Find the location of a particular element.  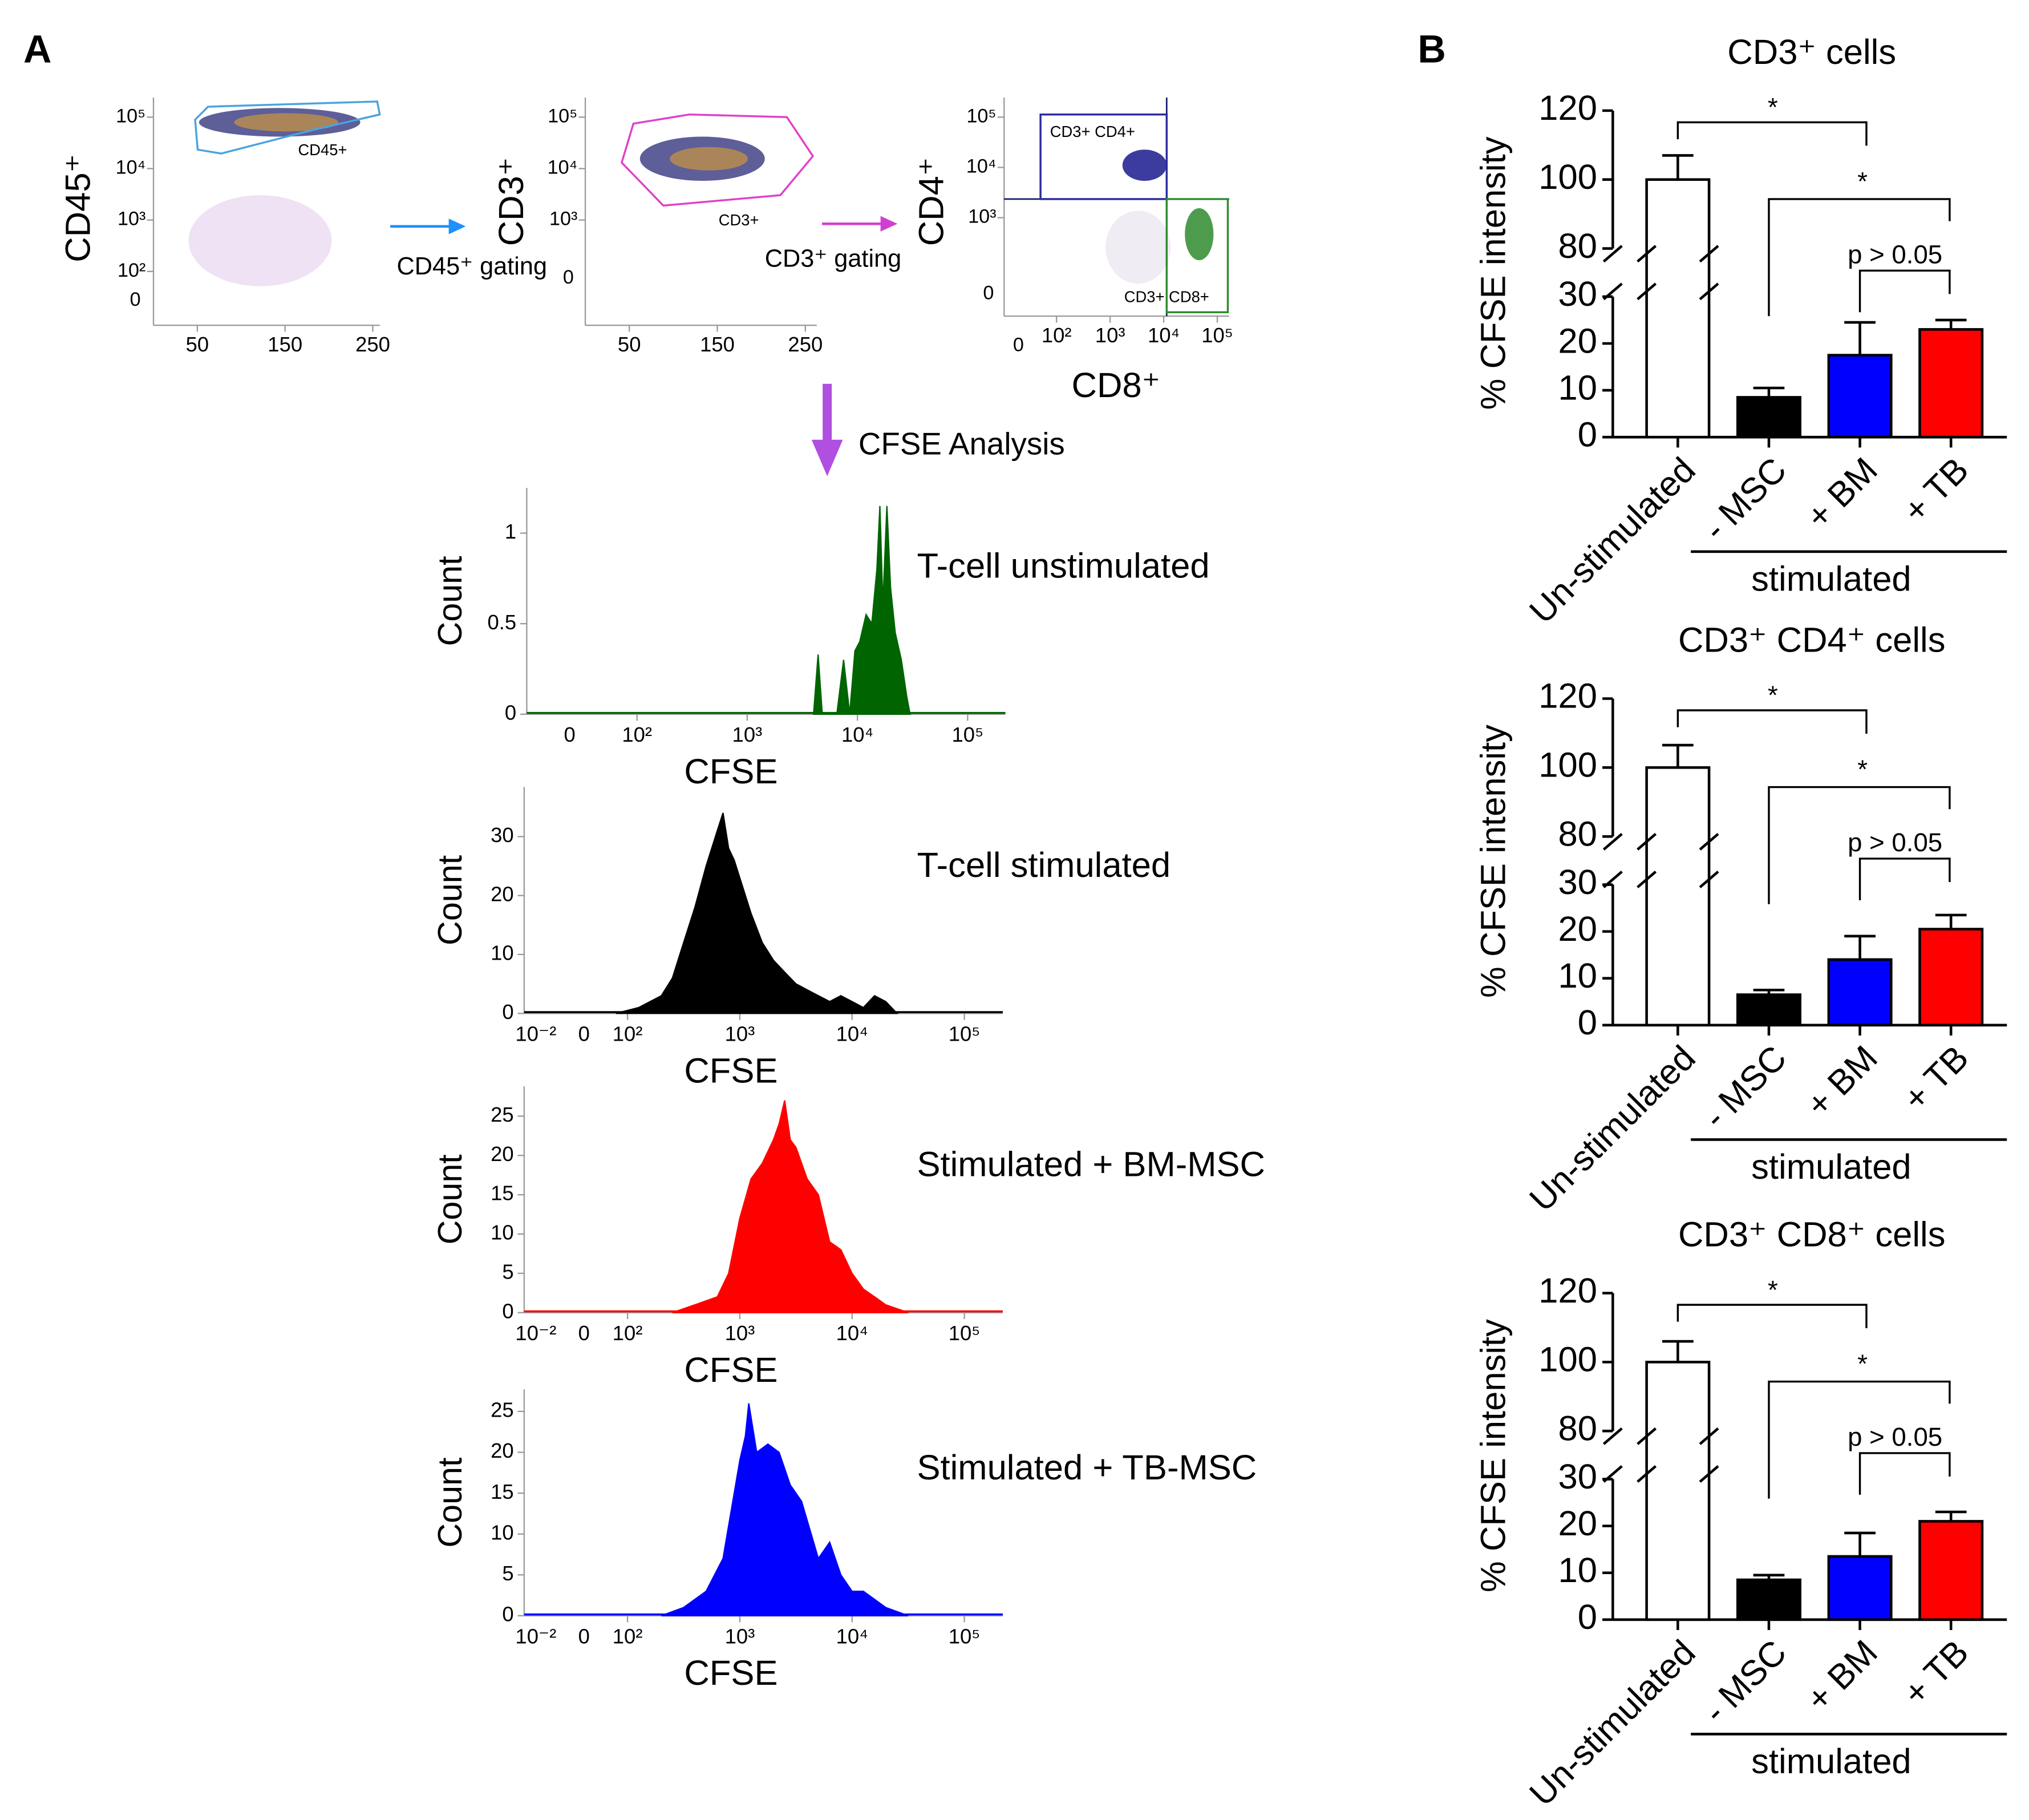

x-axis-label: CFSE is located at coordinates (730, 1070).